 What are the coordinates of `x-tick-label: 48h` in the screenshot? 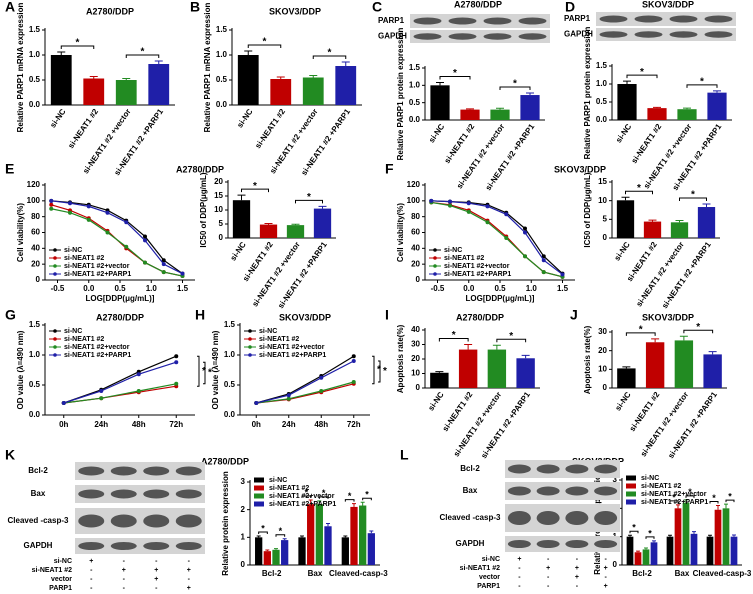 It's located at (139, 424).